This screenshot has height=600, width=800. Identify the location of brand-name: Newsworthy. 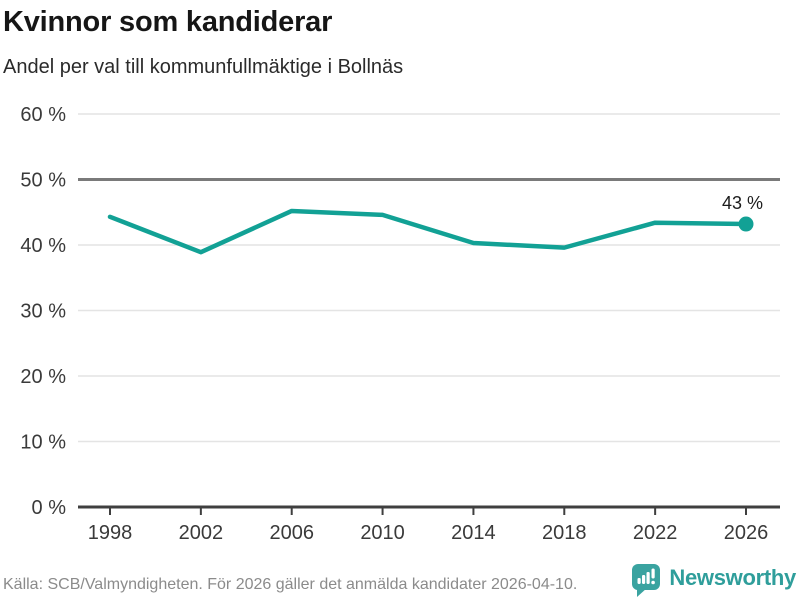
(732, 577).